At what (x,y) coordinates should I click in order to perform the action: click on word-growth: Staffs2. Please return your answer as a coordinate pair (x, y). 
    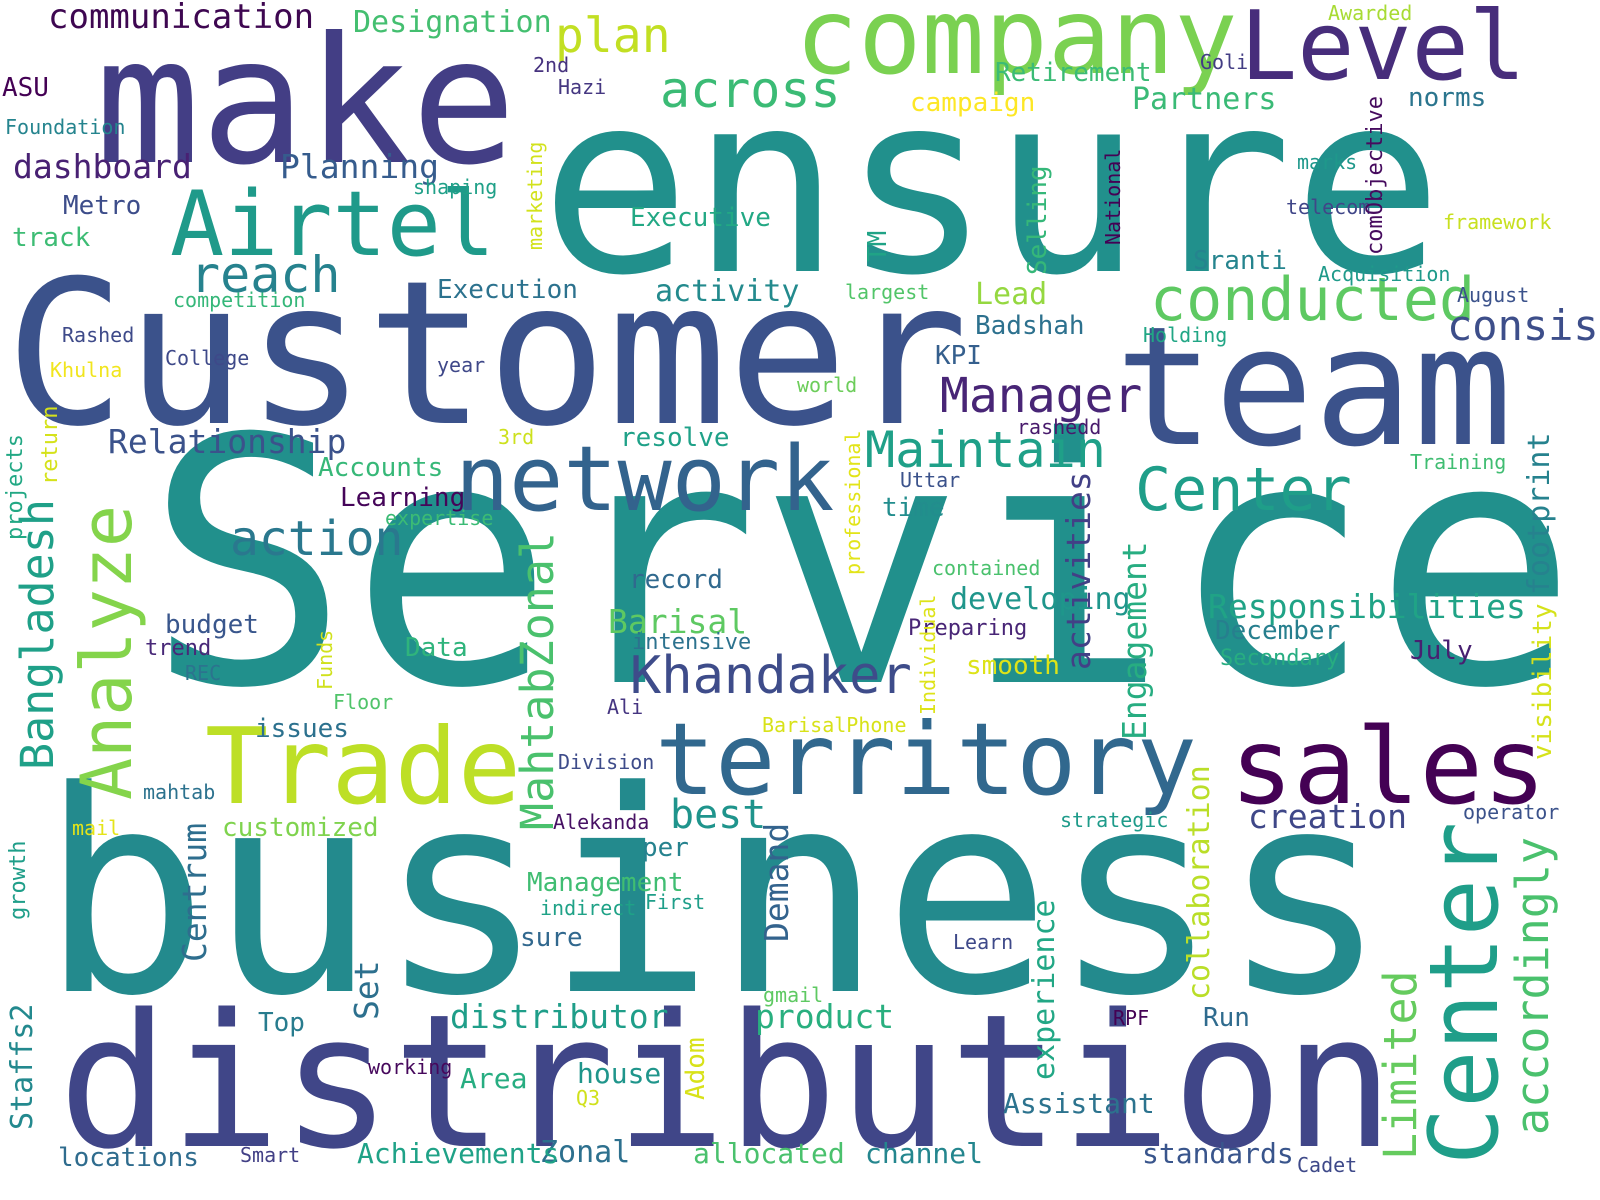
    Looking at the image, I should click on (22, 1066).